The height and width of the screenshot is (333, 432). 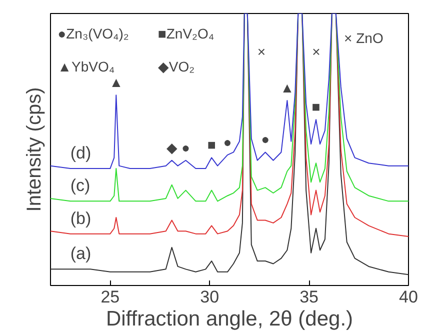 What do you see at coordinates (408, 297) in the screenshot?
I see `x-tick-label: 40` at bounding box center [408, 297].